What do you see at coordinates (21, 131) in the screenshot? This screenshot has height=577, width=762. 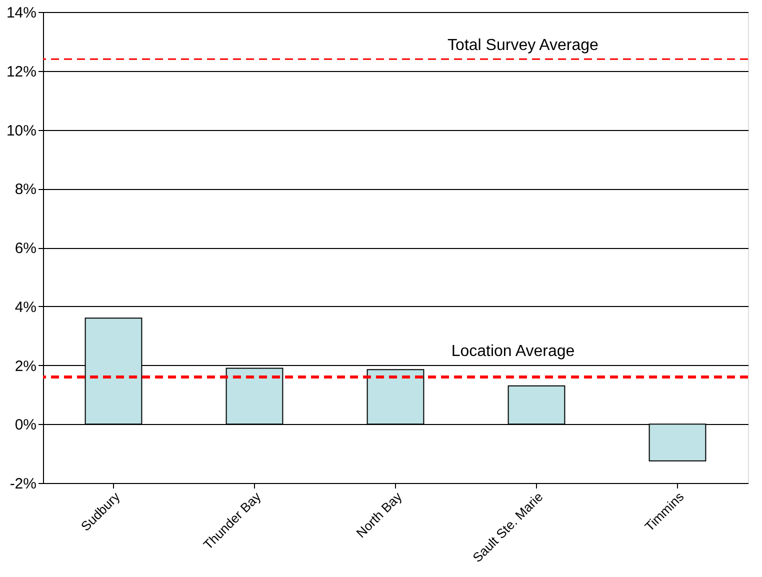 I see `y-tick-label: 10%` at bounding box center [21, 131].